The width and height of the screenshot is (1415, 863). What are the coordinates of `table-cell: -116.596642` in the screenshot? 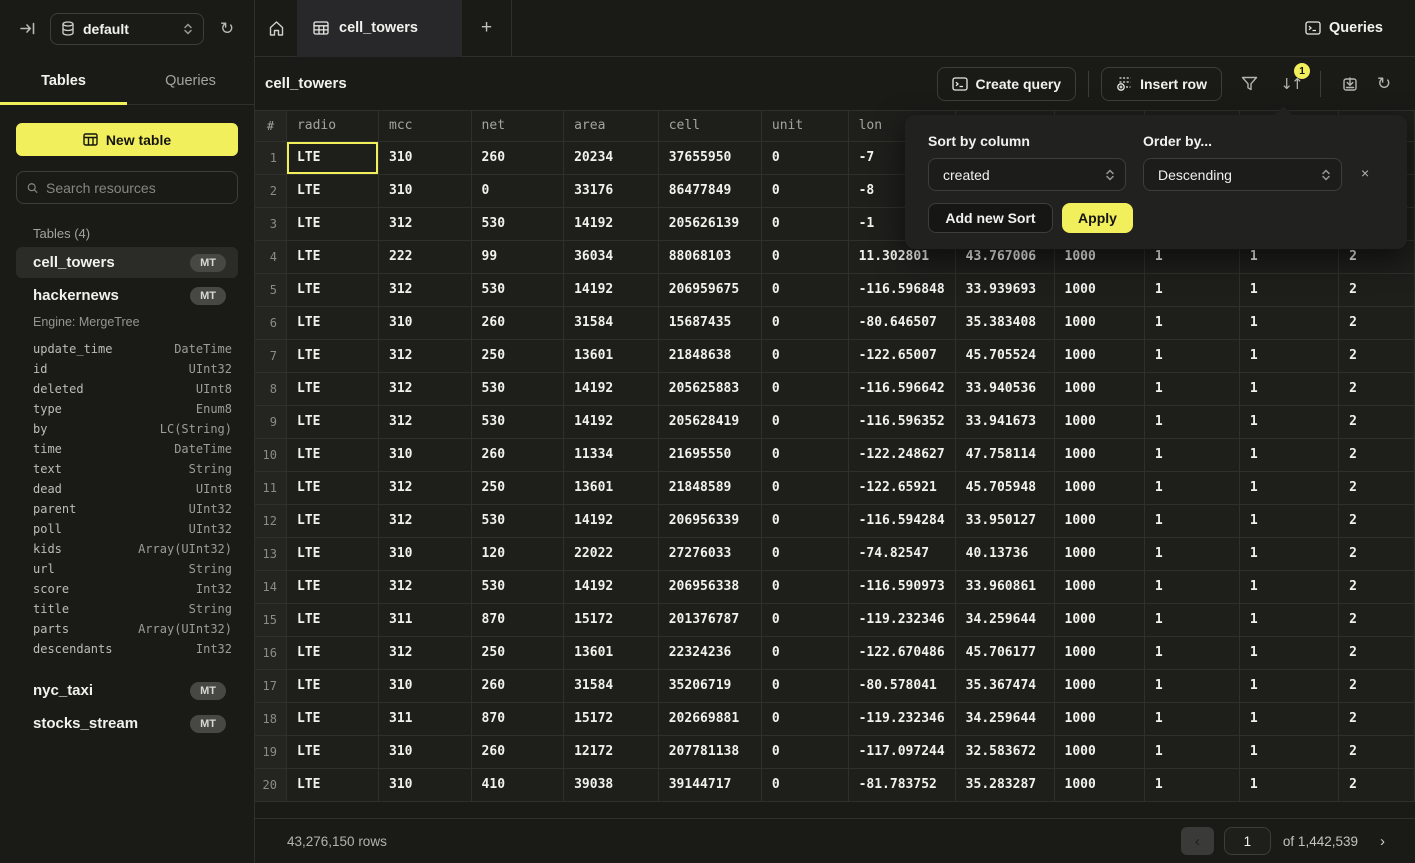 It's located at (902, 389).